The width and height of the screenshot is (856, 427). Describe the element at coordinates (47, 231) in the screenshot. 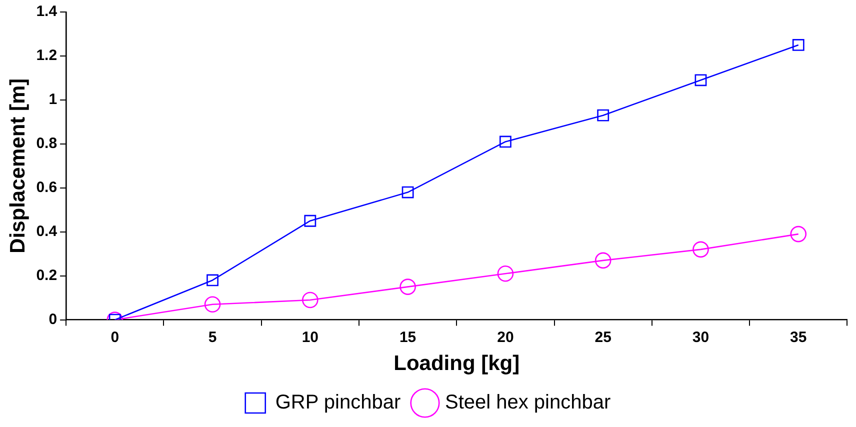

I see `y-tick-label: 0.4` at that location.